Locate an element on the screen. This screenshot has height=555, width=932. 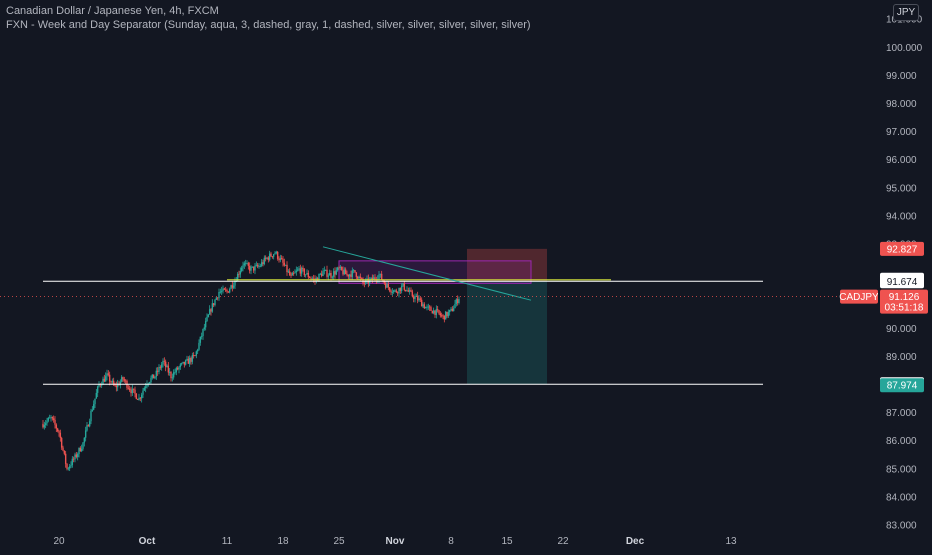
position-stop-zone is located at coordinates (507, 265).